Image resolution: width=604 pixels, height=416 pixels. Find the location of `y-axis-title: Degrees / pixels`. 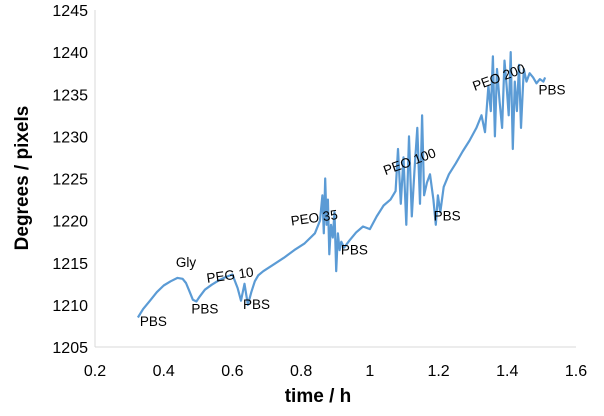

y-axis-title: Degrees / pixels is located at coordinates (22, 178).